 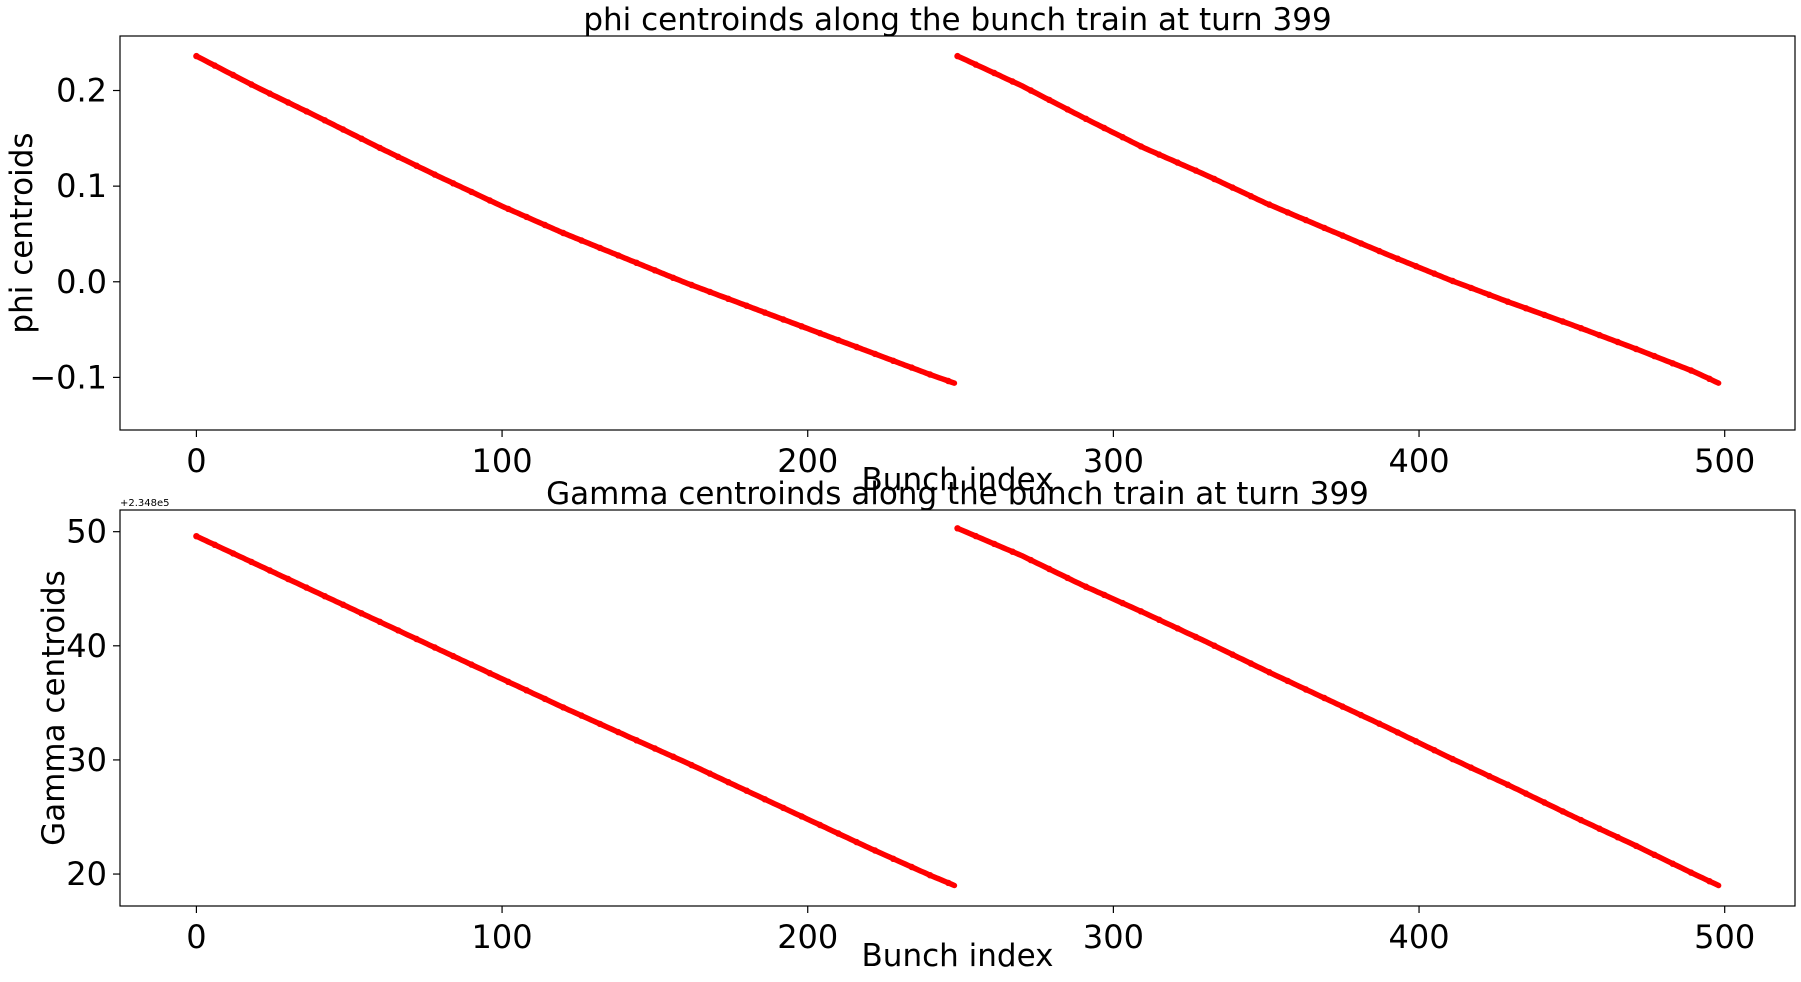 I want to click on gamma-y-tick-label: 30, so click(x=86, y=760).